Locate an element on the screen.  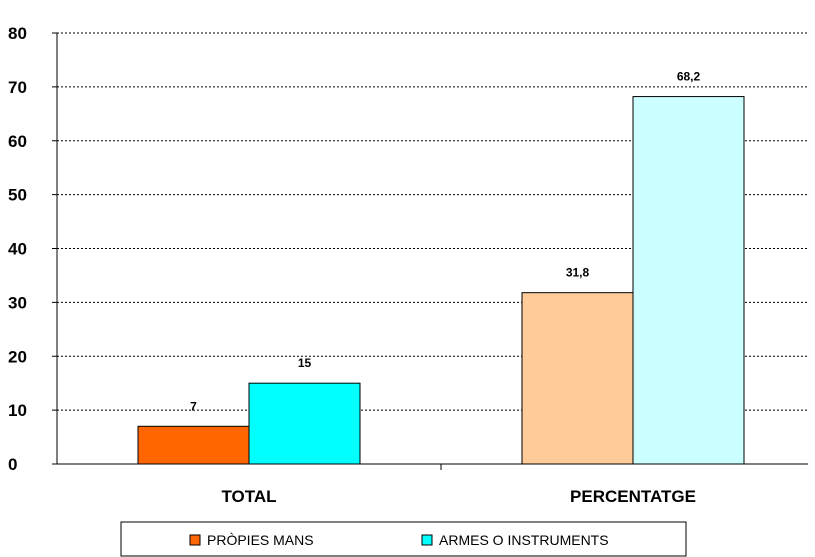
y-tick-label: 10 is located at coordinates (17, 410).